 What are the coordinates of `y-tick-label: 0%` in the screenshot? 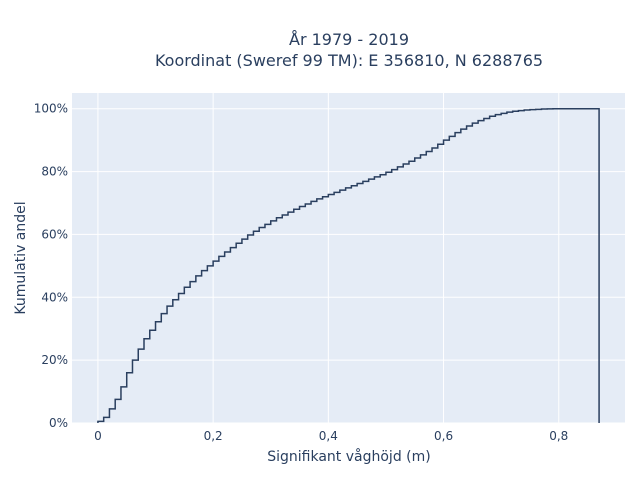 It's located at (58, 423).